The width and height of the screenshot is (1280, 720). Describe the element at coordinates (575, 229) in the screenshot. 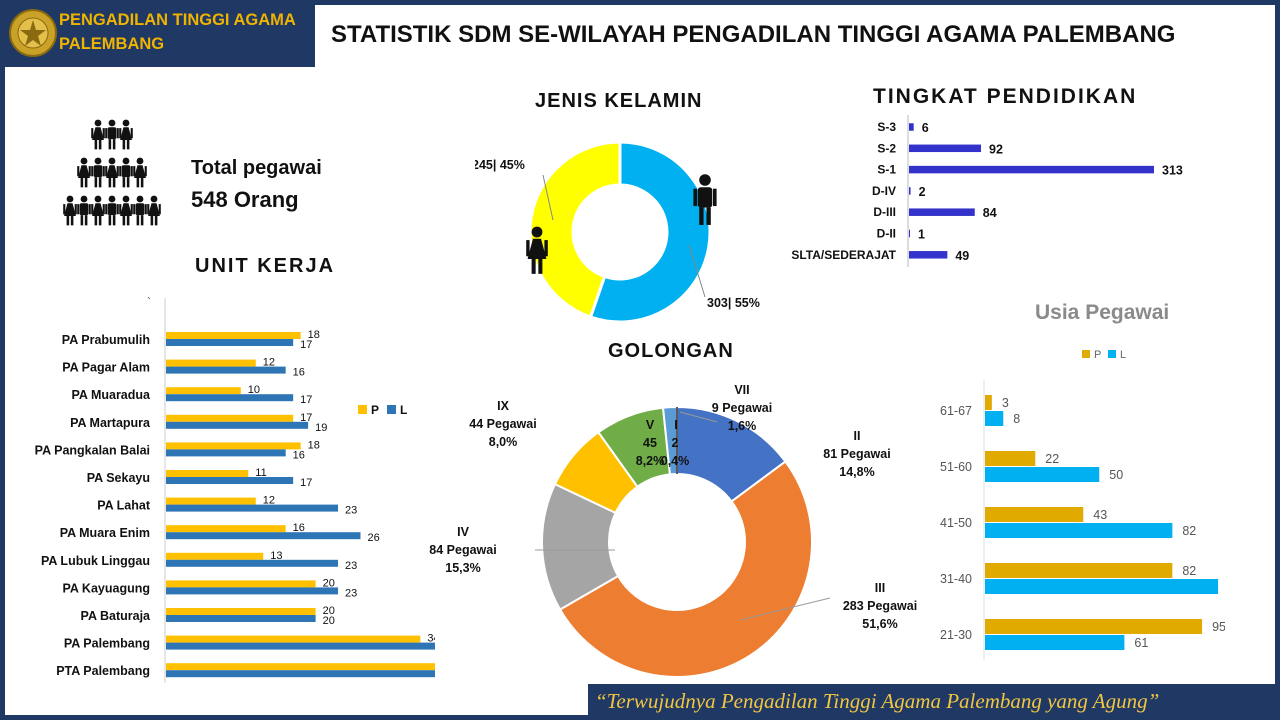

I see `gender-slice-perempuan` at that location.